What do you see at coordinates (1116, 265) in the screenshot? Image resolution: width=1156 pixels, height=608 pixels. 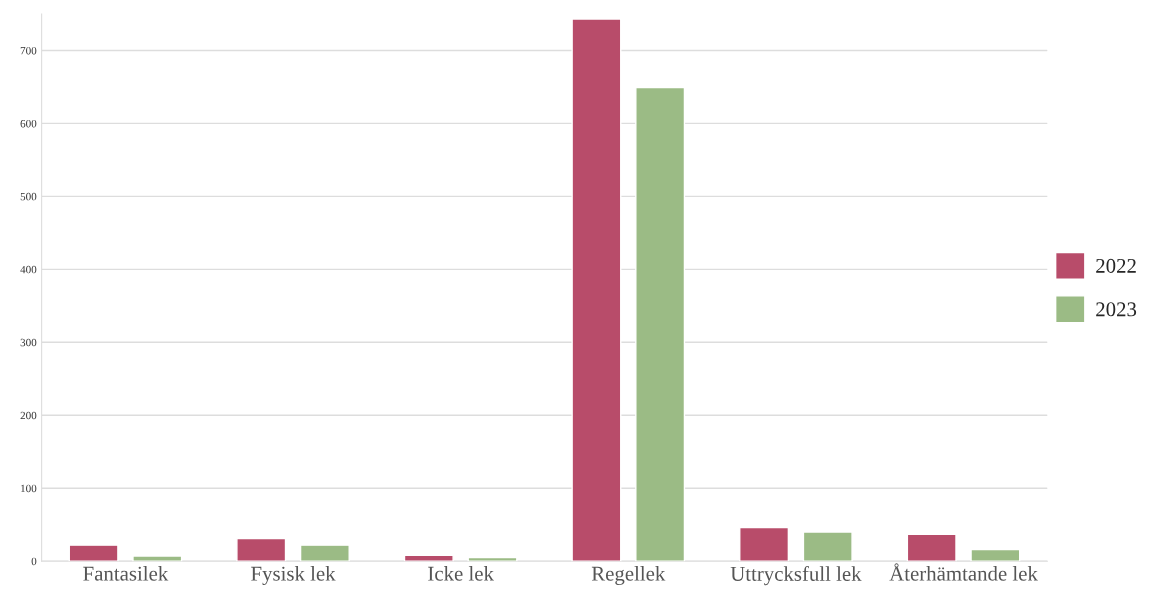 I see `legend-label: 2022` at bounding box center [1116, 265].